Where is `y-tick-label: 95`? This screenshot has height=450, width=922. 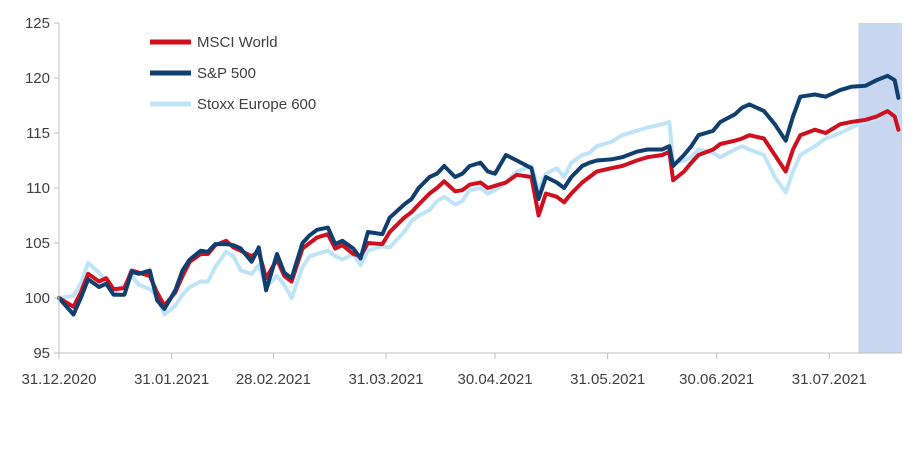
y-tick-label: 95 is located at coordinates (41, 353).